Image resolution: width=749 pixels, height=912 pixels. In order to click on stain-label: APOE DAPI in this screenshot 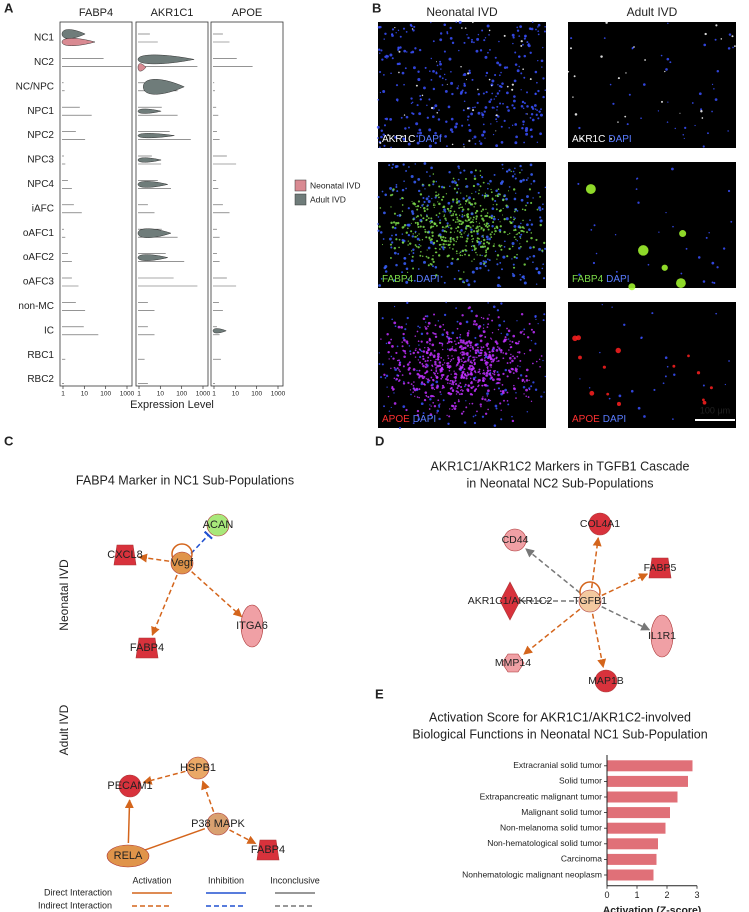, I will do `click(599, 419)`.